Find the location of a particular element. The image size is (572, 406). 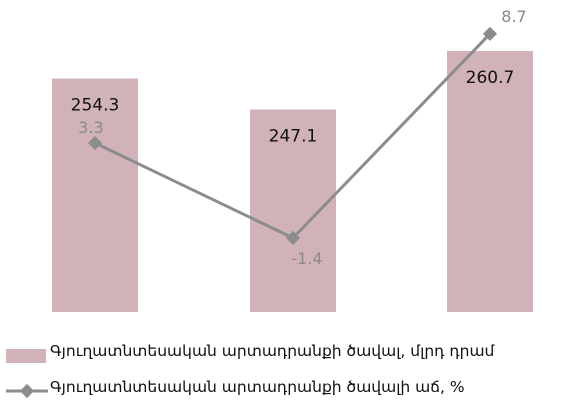

legend-bar-swatch is located at coordinates (26, 356).